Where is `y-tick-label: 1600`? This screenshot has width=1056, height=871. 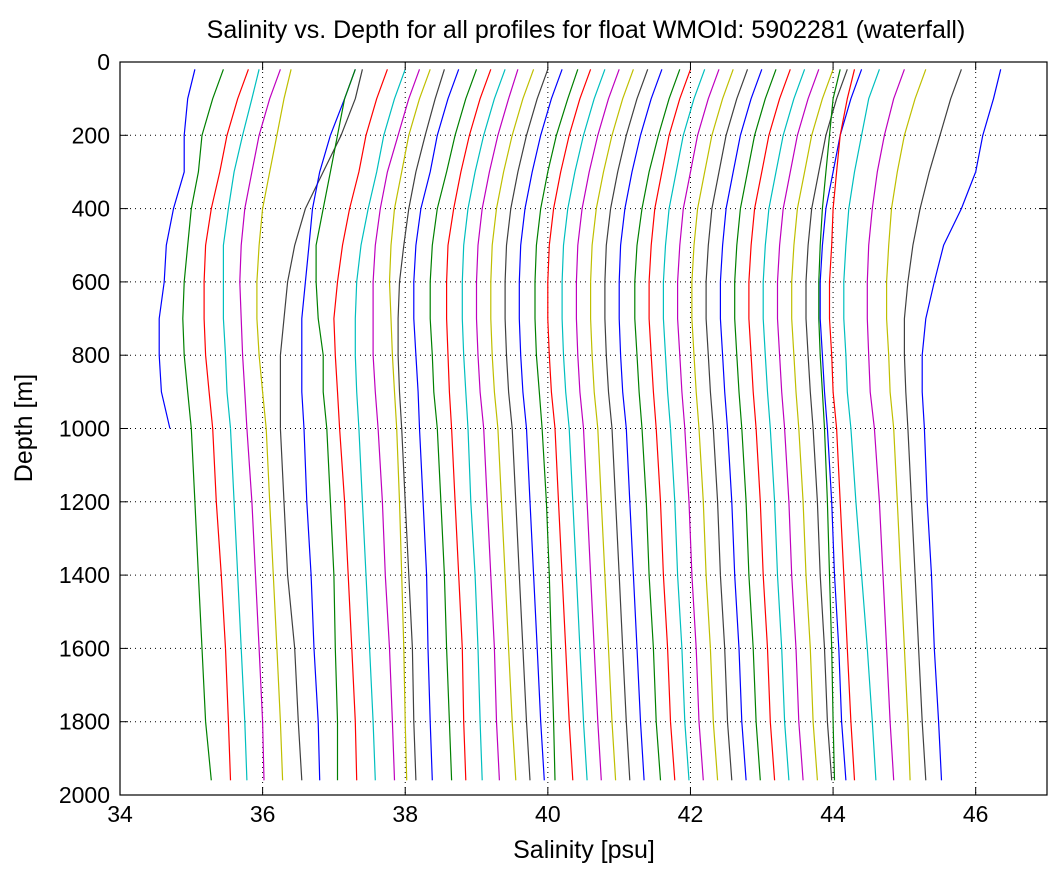 y-tick-label: 1600 is located at coordinates (84, 648).